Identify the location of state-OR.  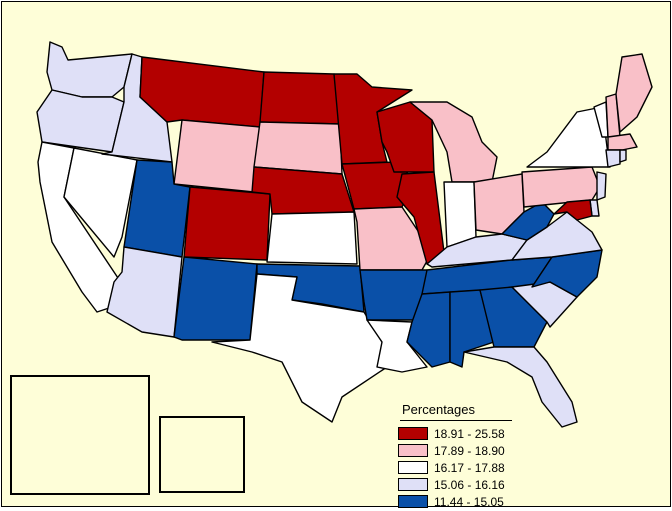
(80, 121).